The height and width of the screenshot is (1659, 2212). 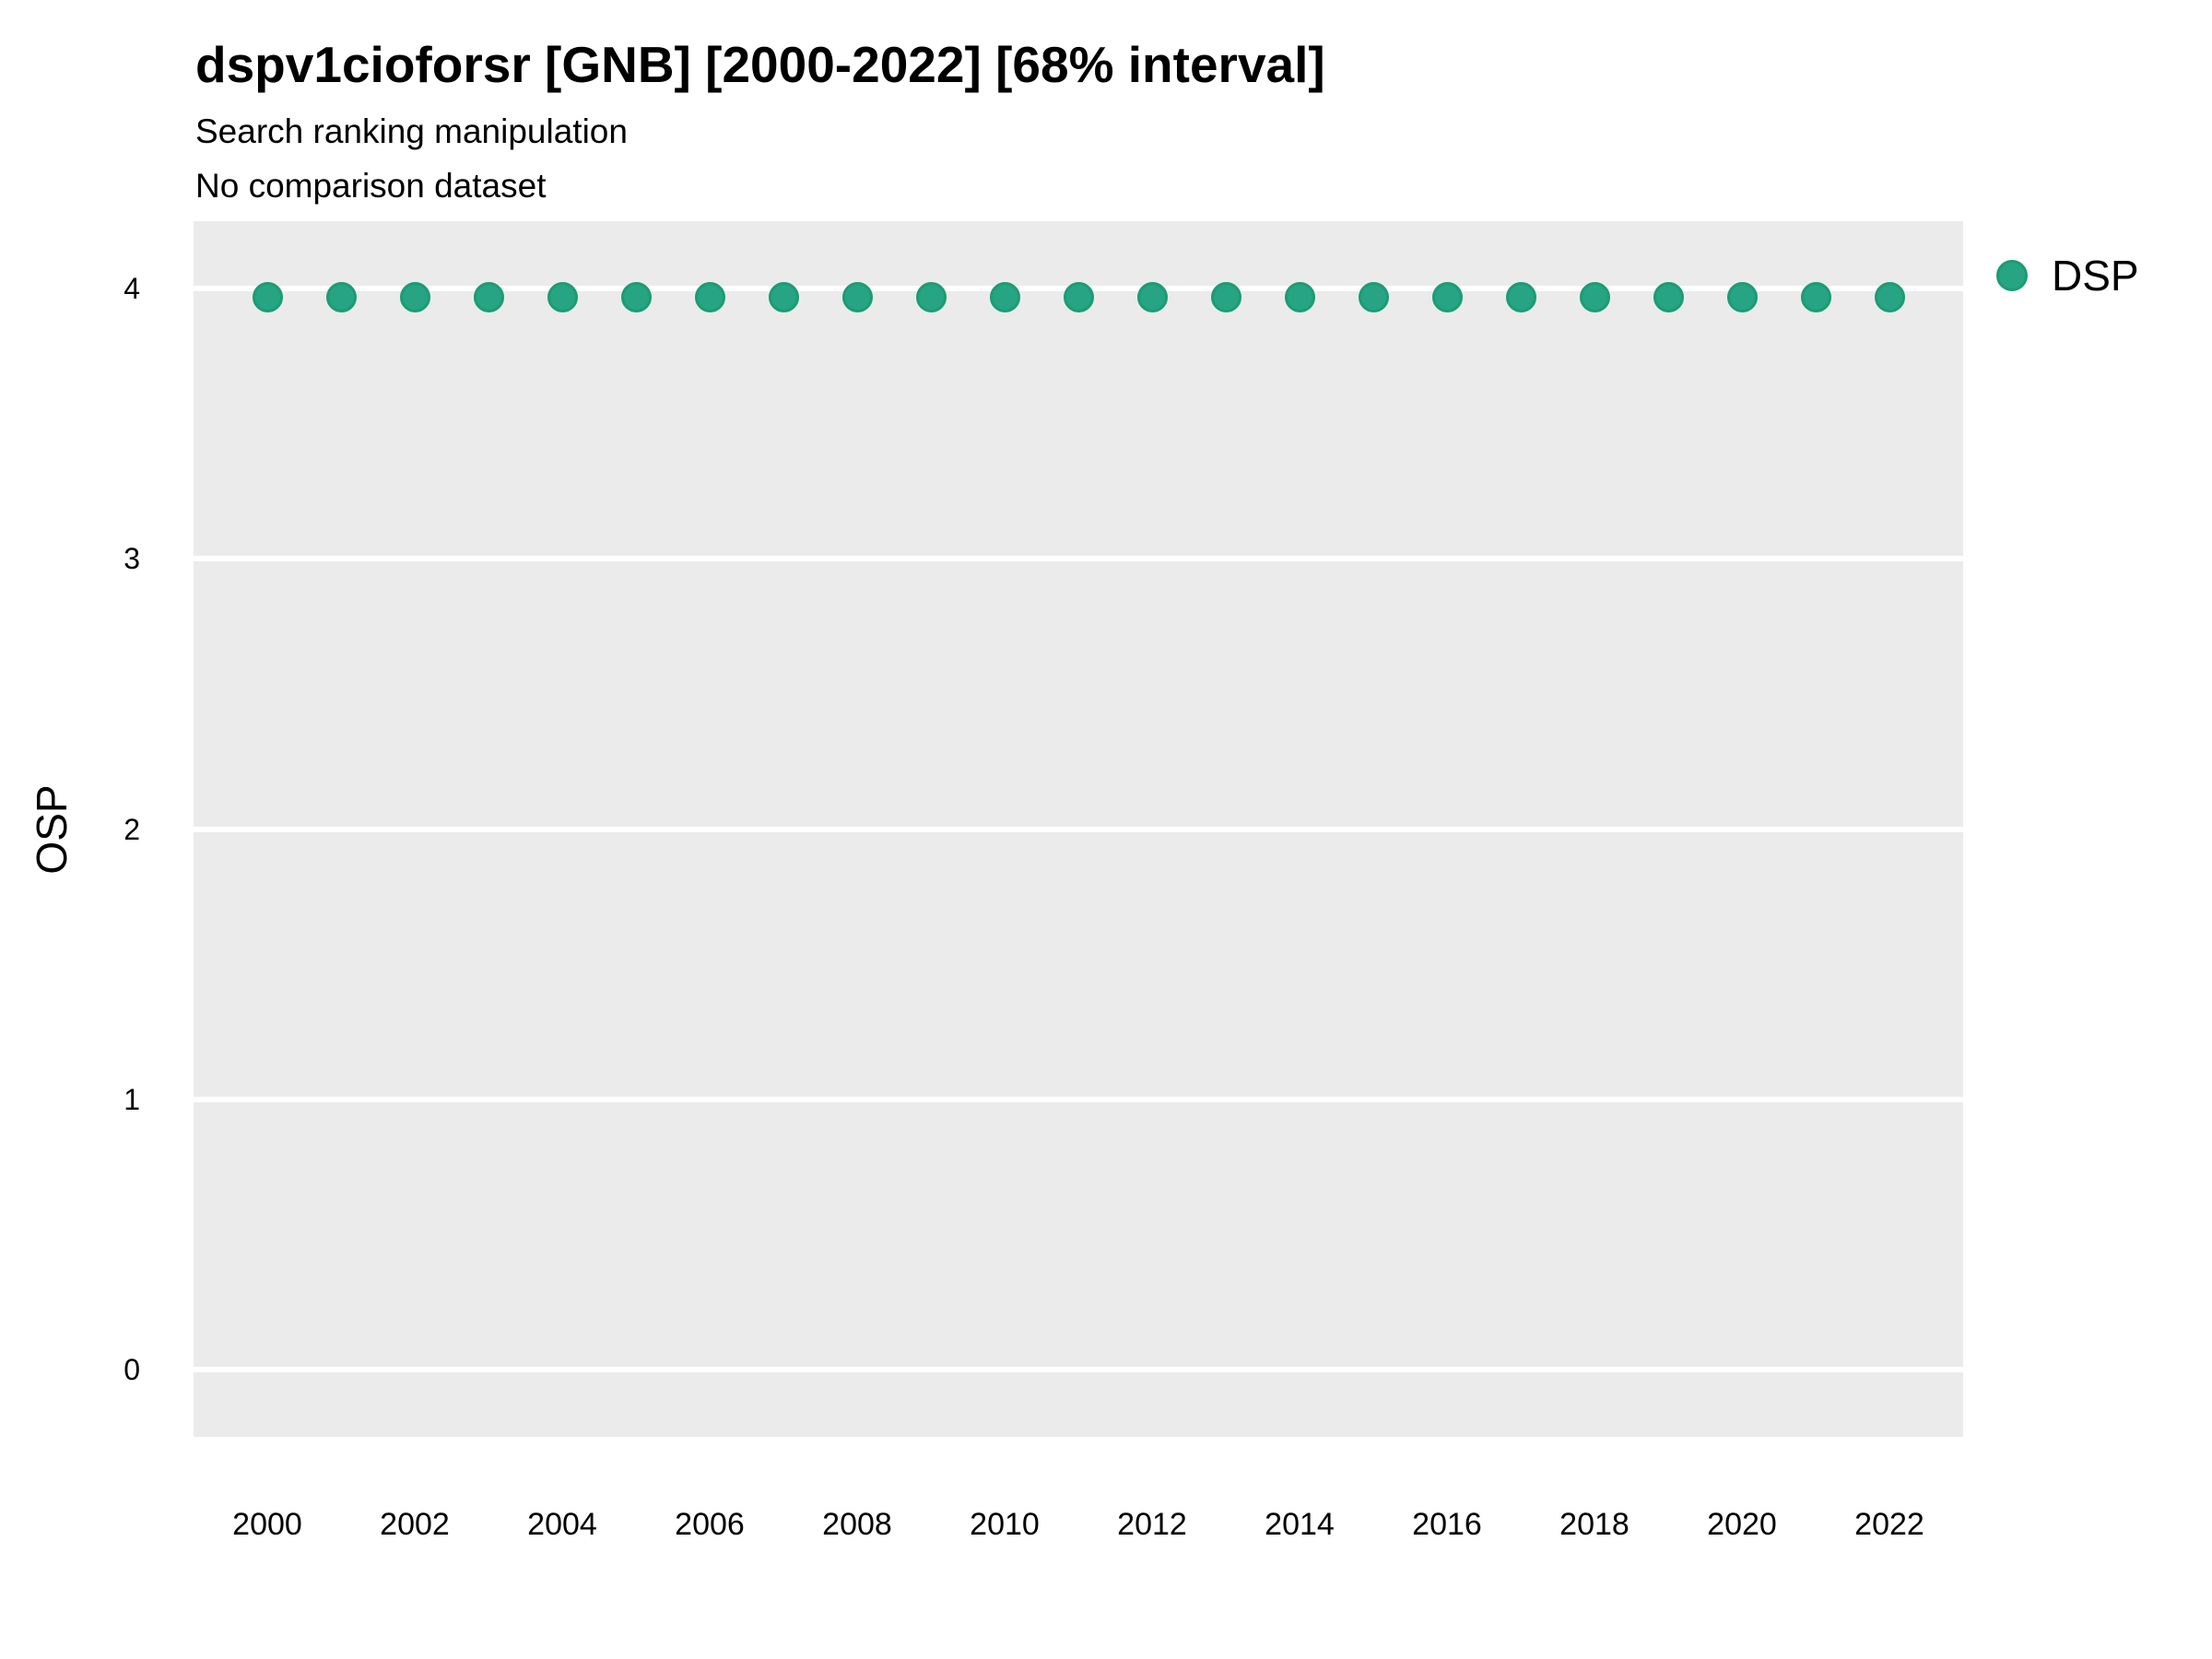 What do you see at coordinates (132, 289) in the screenshot?
I see `y-tick-label-4: 4` at bounding box center [132, 289].